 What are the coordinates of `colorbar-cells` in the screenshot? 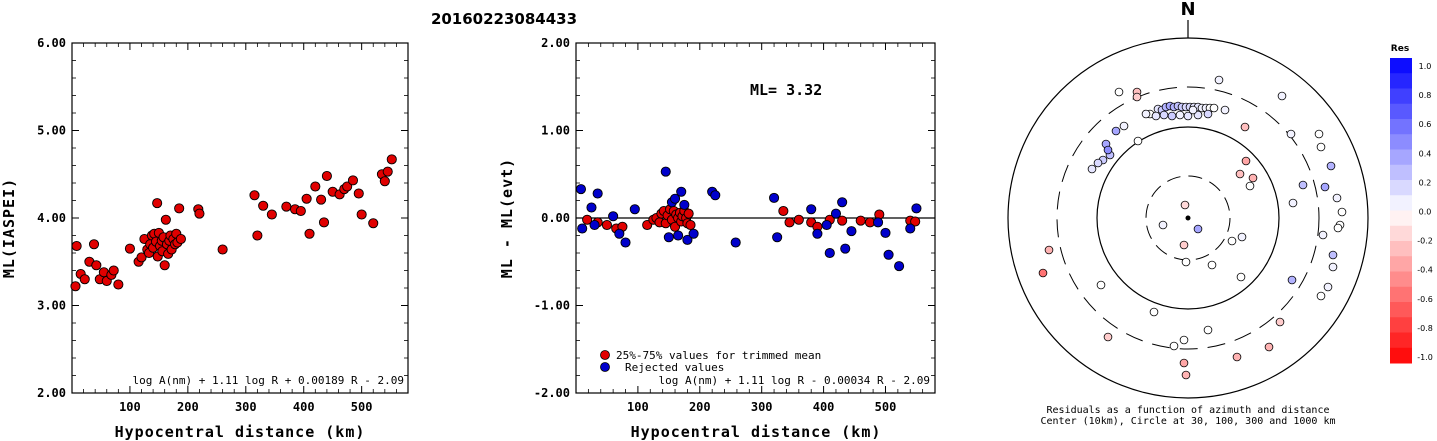 It's located at (1401, 211).